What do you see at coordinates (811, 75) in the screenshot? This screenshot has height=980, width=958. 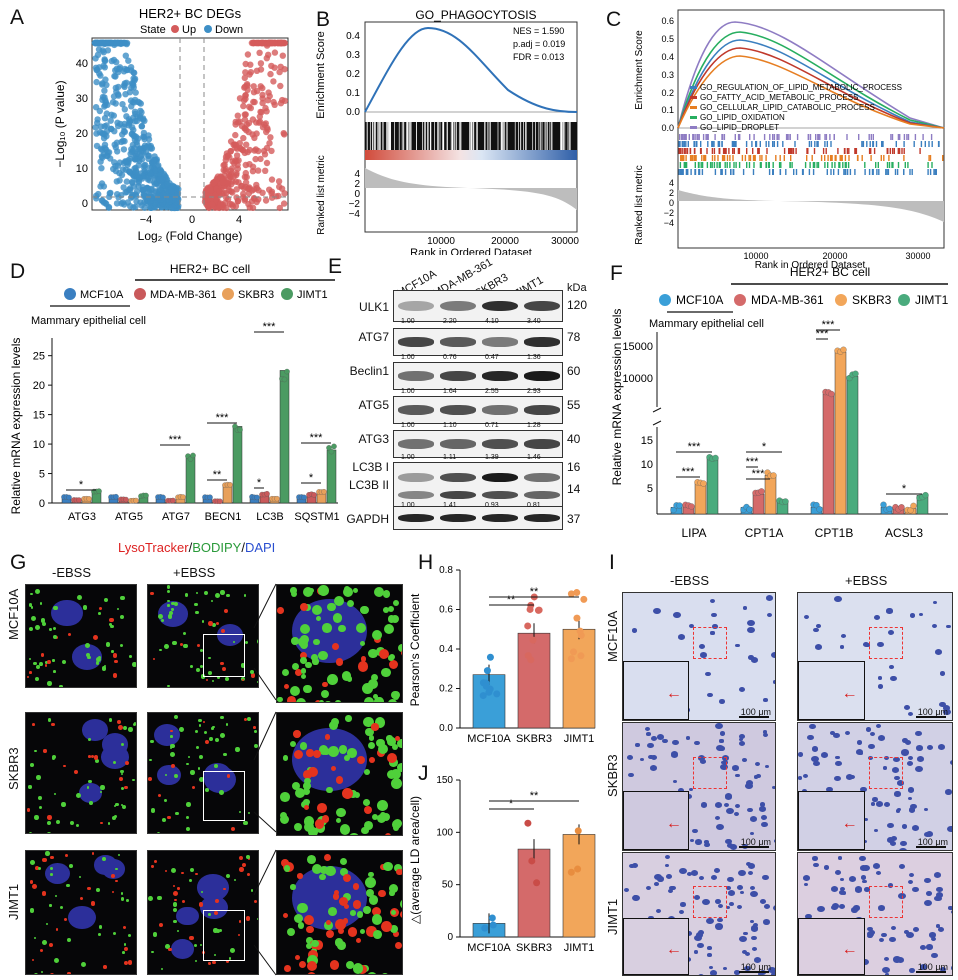 I see `es-curve-droplet` at bounding box center [811, 75].